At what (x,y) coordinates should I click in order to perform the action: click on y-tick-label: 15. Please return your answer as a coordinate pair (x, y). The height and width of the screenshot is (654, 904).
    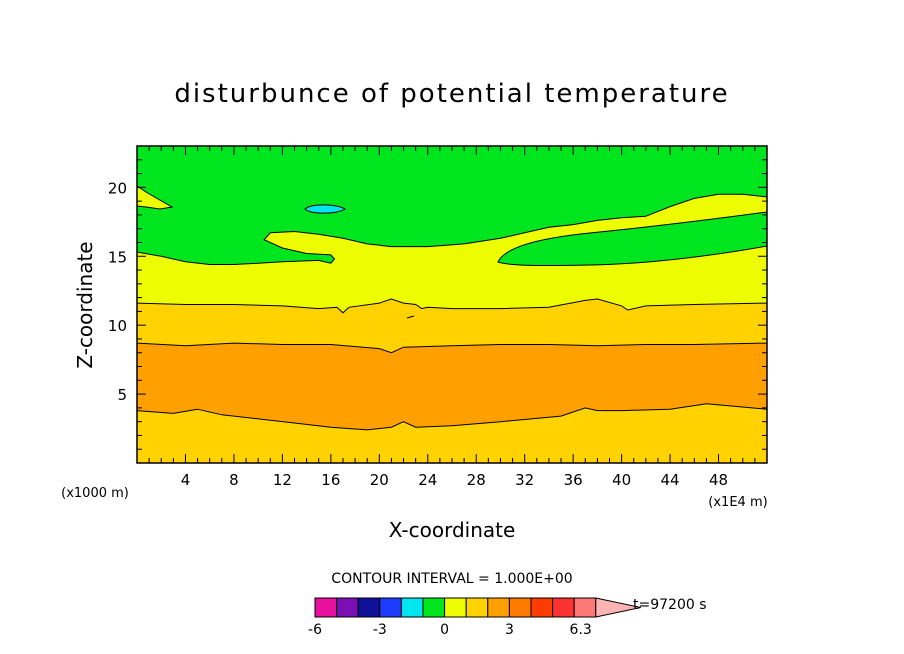
    Looking at the image, I should click on (117, 257).